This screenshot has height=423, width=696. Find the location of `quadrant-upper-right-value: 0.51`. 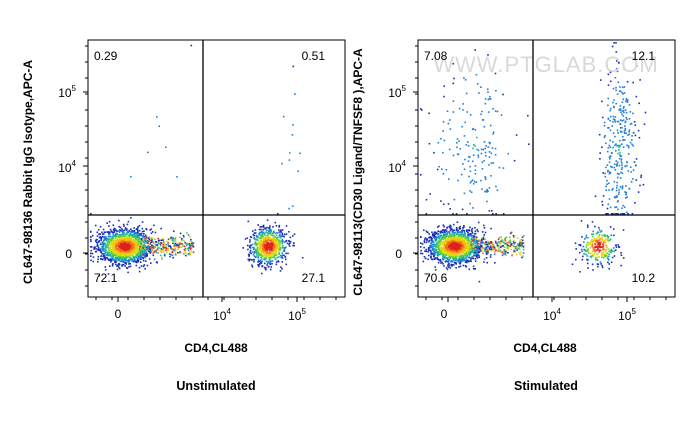

quadrant-upper-right-value: 0.51 is located at coordinates (314, 56).